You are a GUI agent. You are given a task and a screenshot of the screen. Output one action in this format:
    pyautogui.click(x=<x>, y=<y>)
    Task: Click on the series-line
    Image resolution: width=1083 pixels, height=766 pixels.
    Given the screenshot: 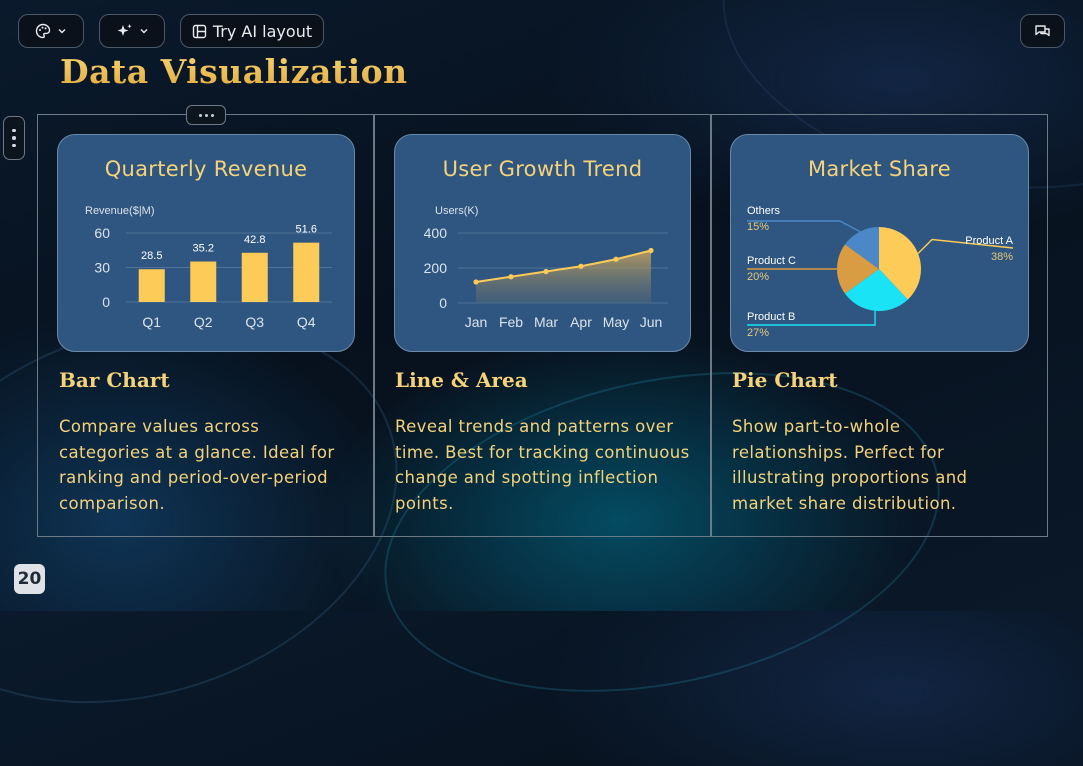 What is the action you would take?
    pyautogui.click(x=563, y=266)
    